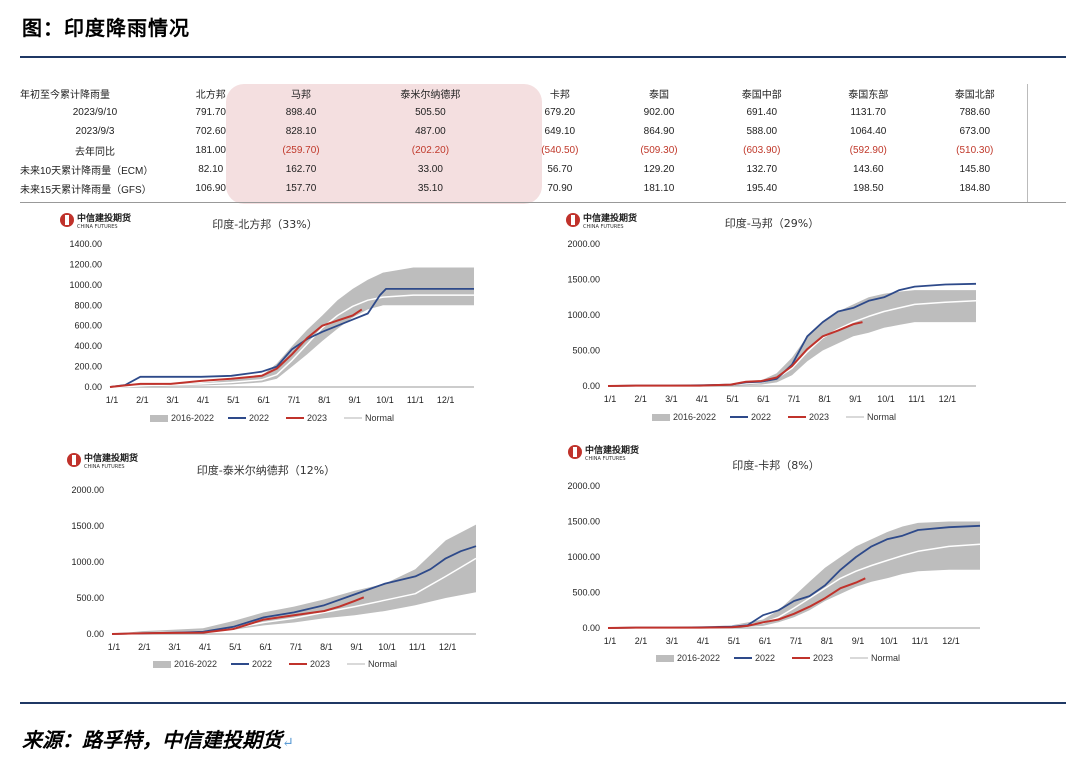 The height and width of the screenshot is (757, 1080). I want to click on chart-title: 印度-卡邦（8%）, so click(775, 465).